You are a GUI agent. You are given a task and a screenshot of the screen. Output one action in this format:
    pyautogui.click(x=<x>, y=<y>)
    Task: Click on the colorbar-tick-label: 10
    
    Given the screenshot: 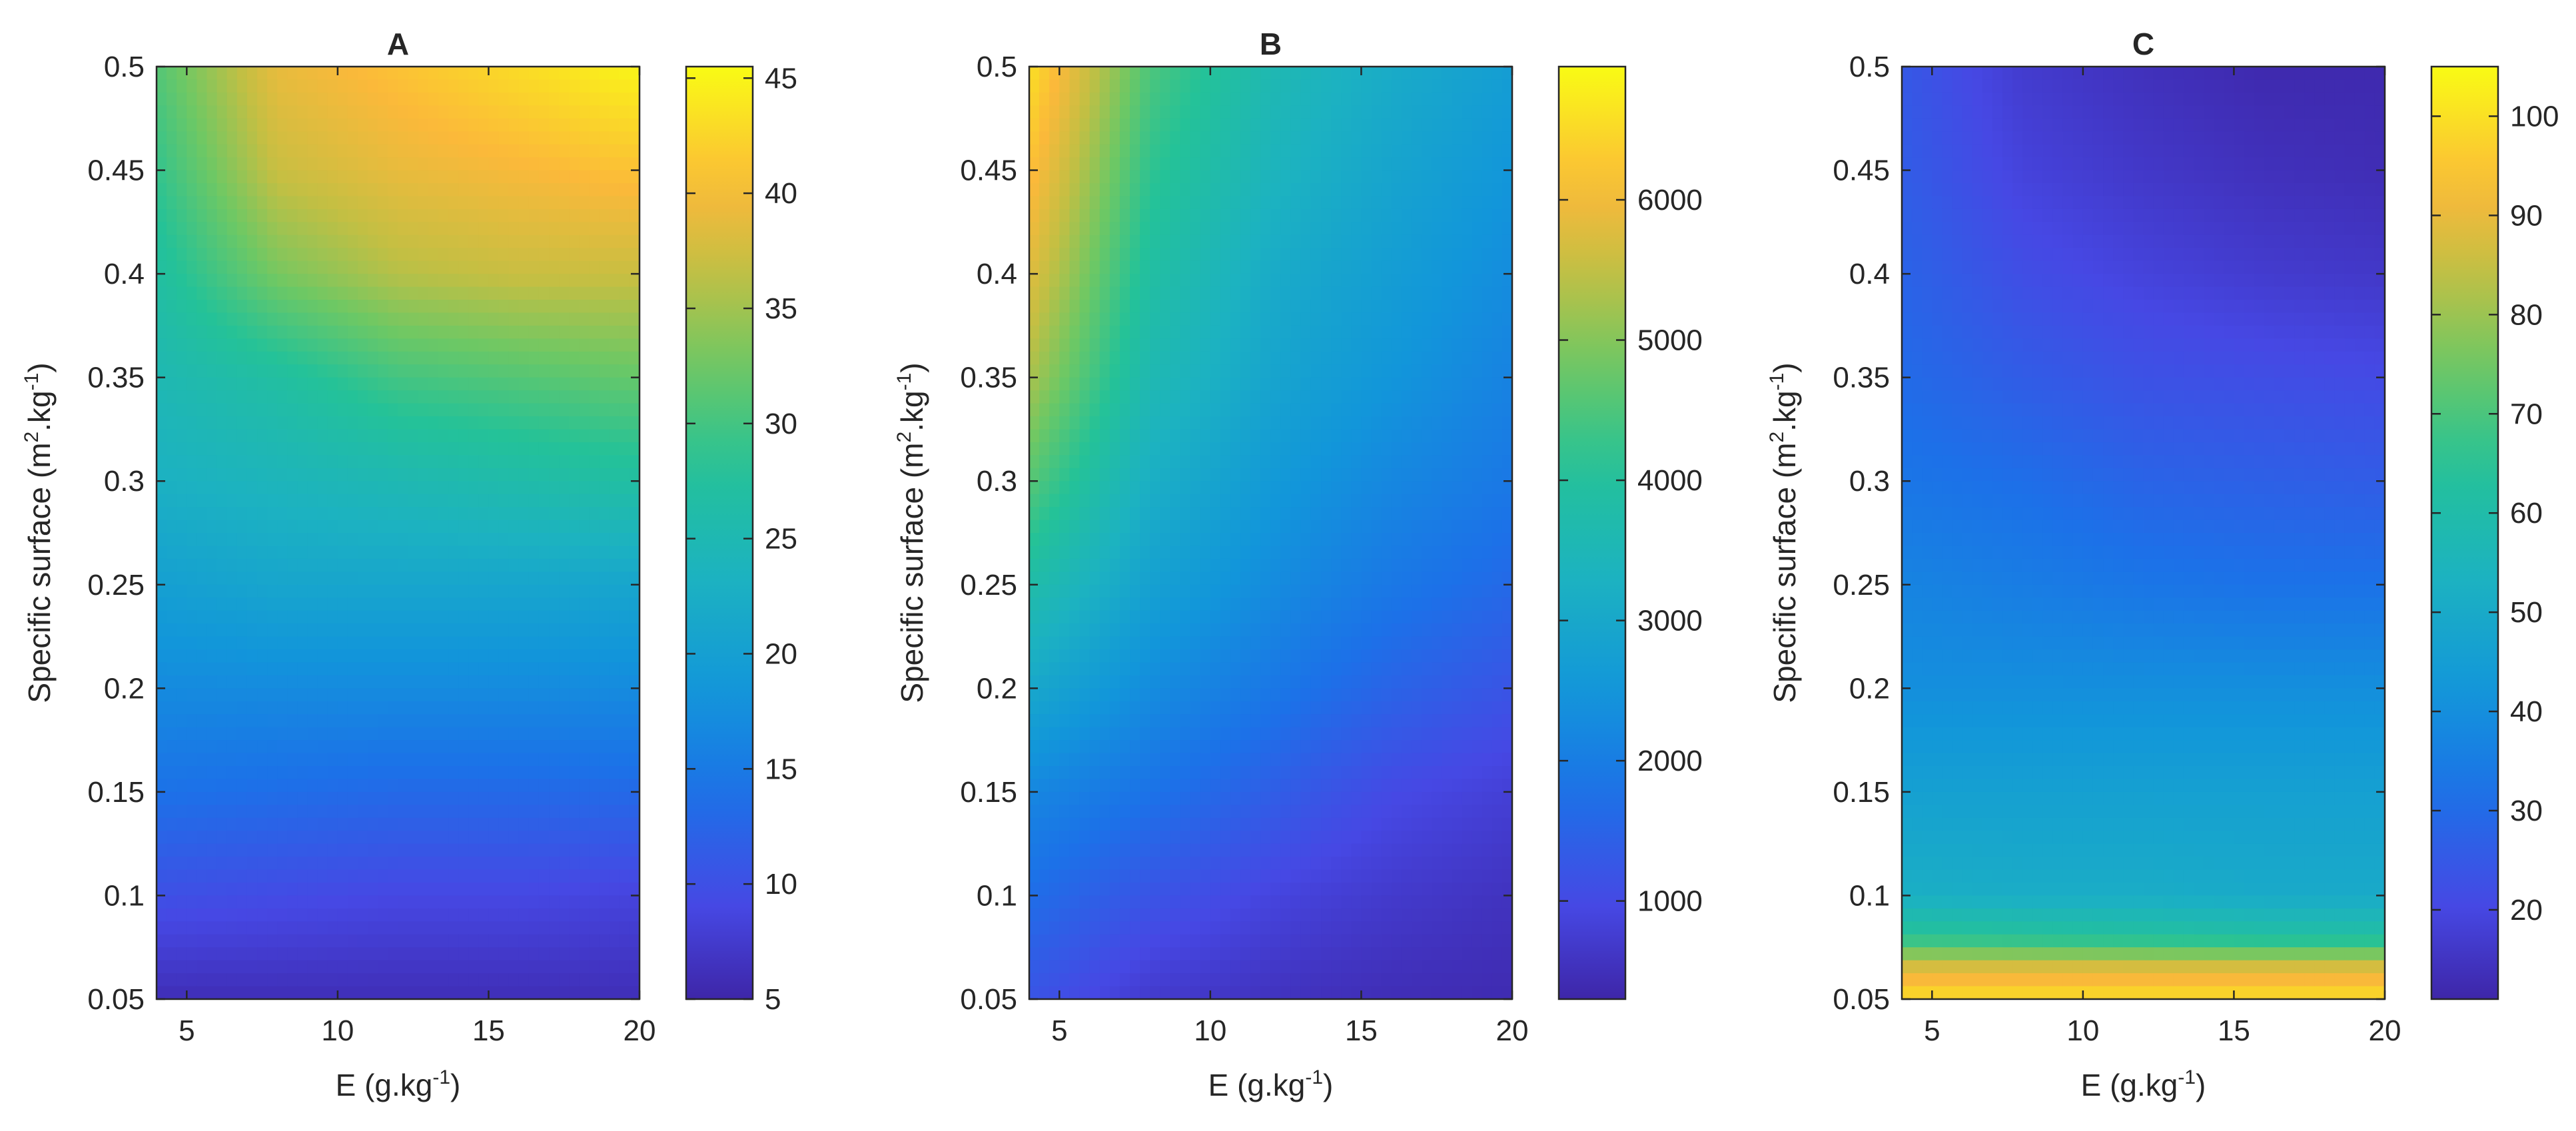 What is the action you would take?
    pyautogui.click(x=781, y=884)
    